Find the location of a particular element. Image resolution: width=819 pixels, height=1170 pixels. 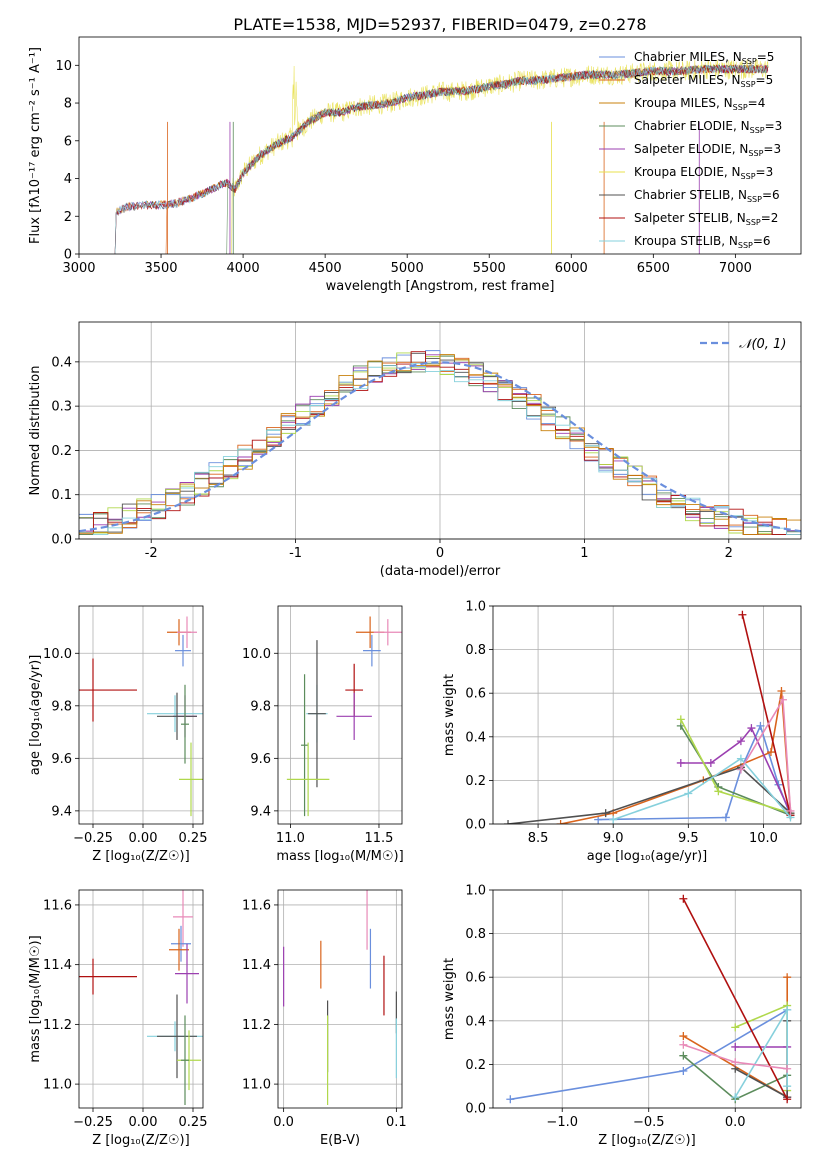

x-tick-label: 3500 is located at coordinates (160, 268).